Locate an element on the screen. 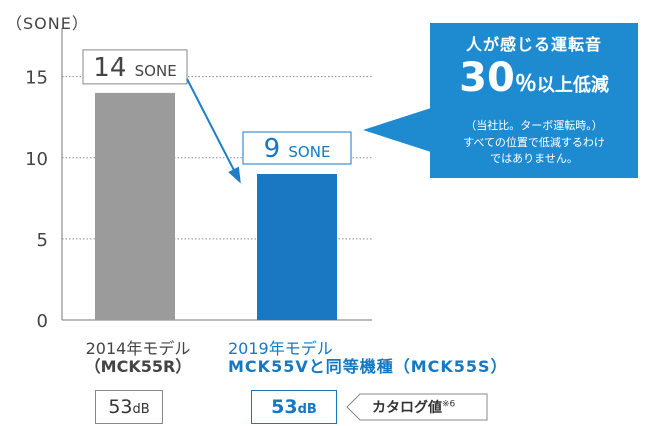 The height and width of the screenshot is (426, 653). category-label-2014-line1: 2014年モデル is located at coordinates (138, 348).